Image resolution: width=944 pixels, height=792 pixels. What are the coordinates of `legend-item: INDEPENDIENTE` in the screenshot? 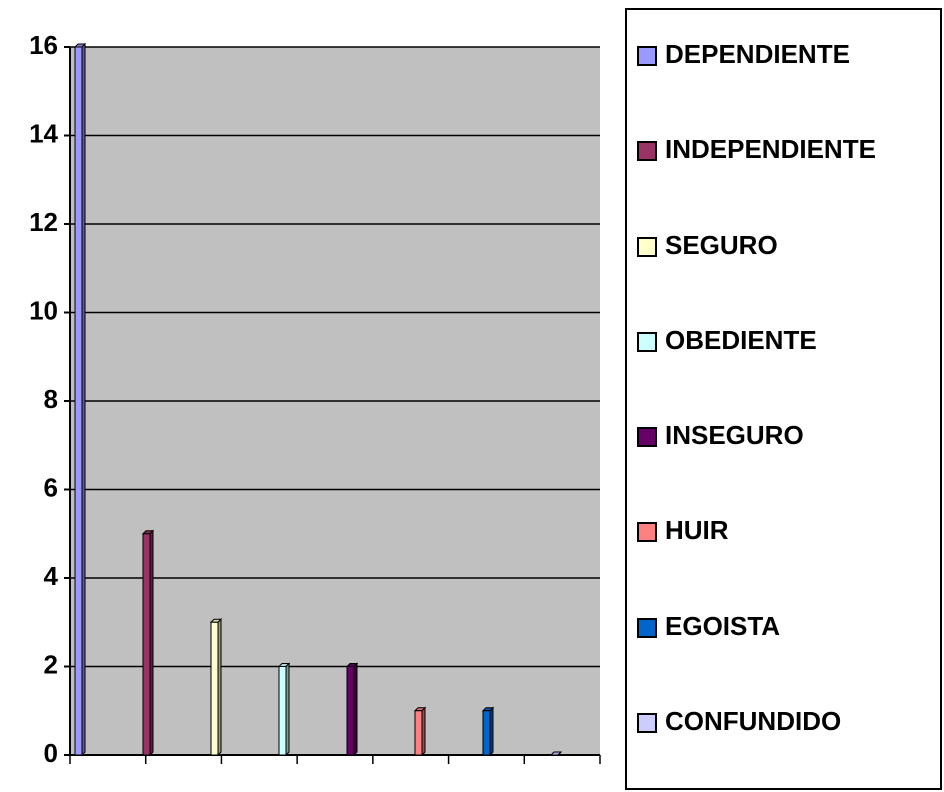 It's located at (782, 150).